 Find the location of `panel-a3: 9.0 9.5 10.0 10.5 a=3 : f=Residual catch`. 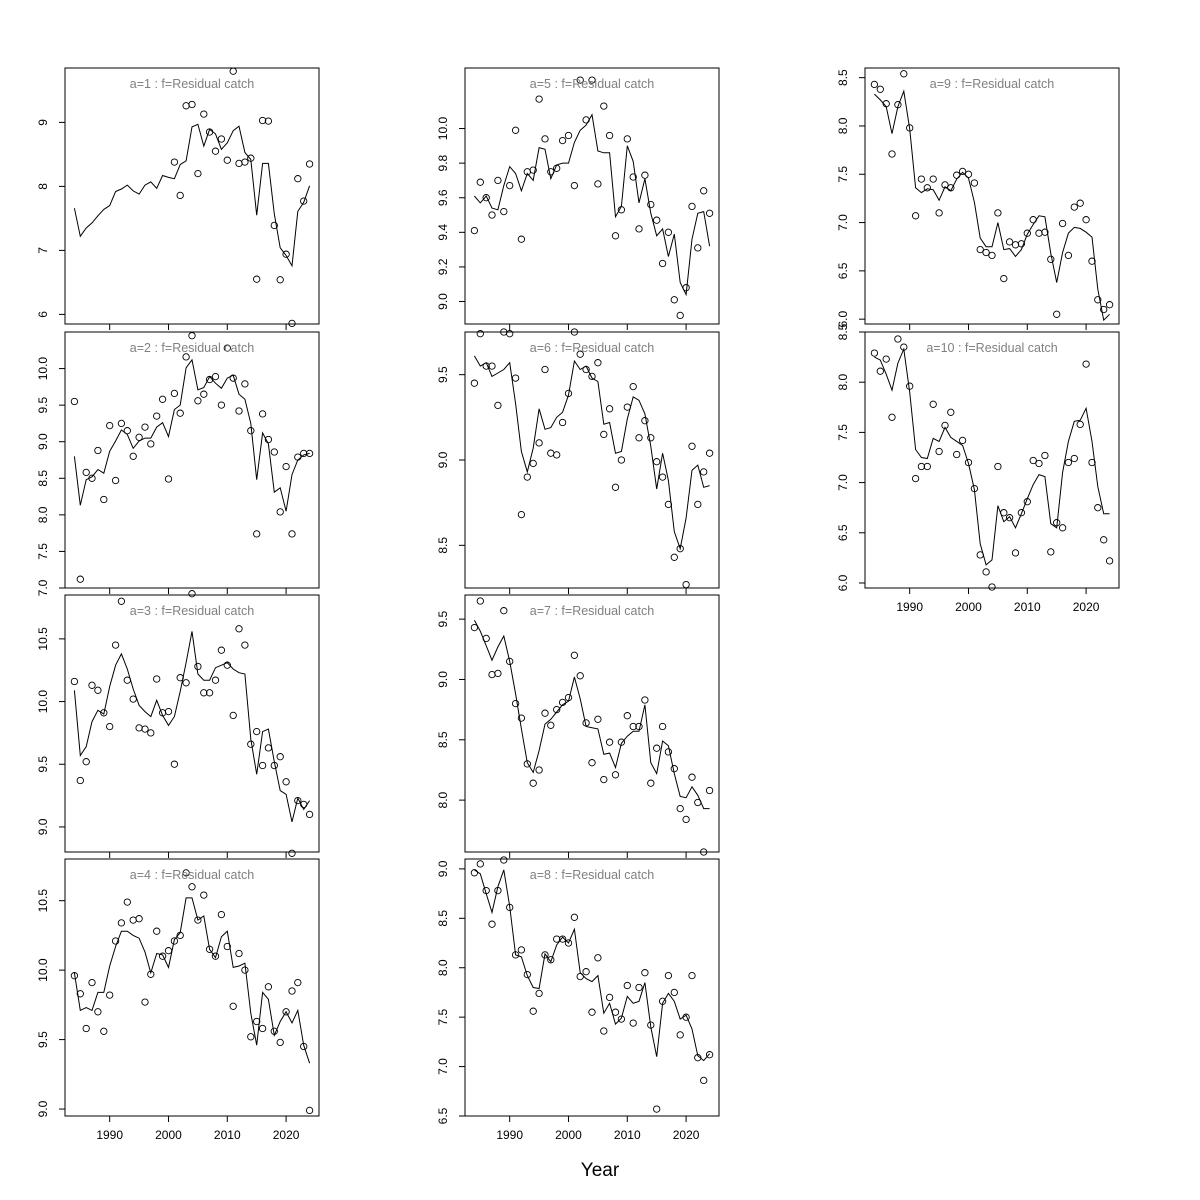

panel-a3: 9.0 9.5 10.0 10.5 a=3 : f=Residual catch is located at coordinates (178, 724).